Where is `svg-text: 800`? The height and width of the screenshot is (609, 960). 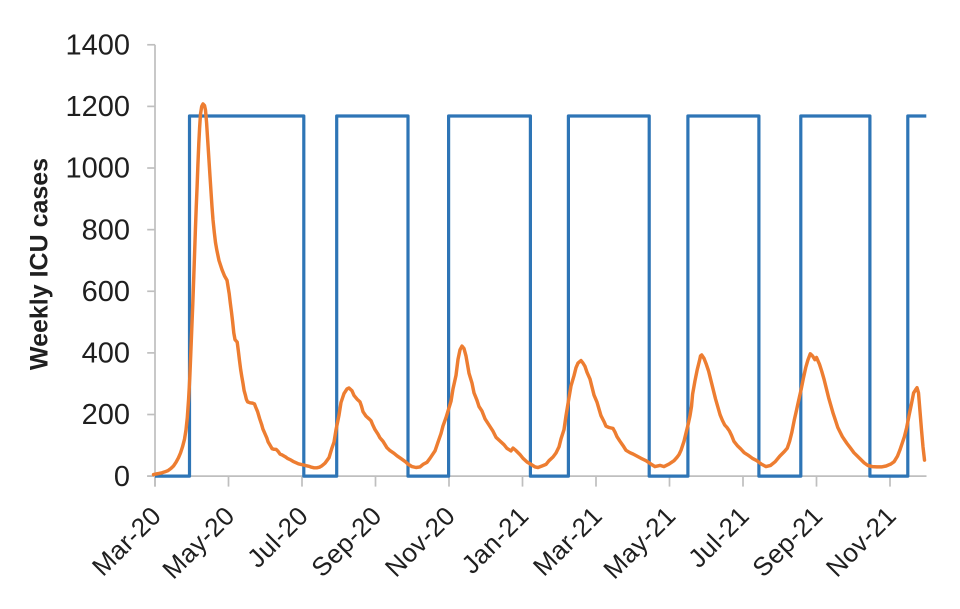 svg-text: 800 is located at coordinates (106, 230).